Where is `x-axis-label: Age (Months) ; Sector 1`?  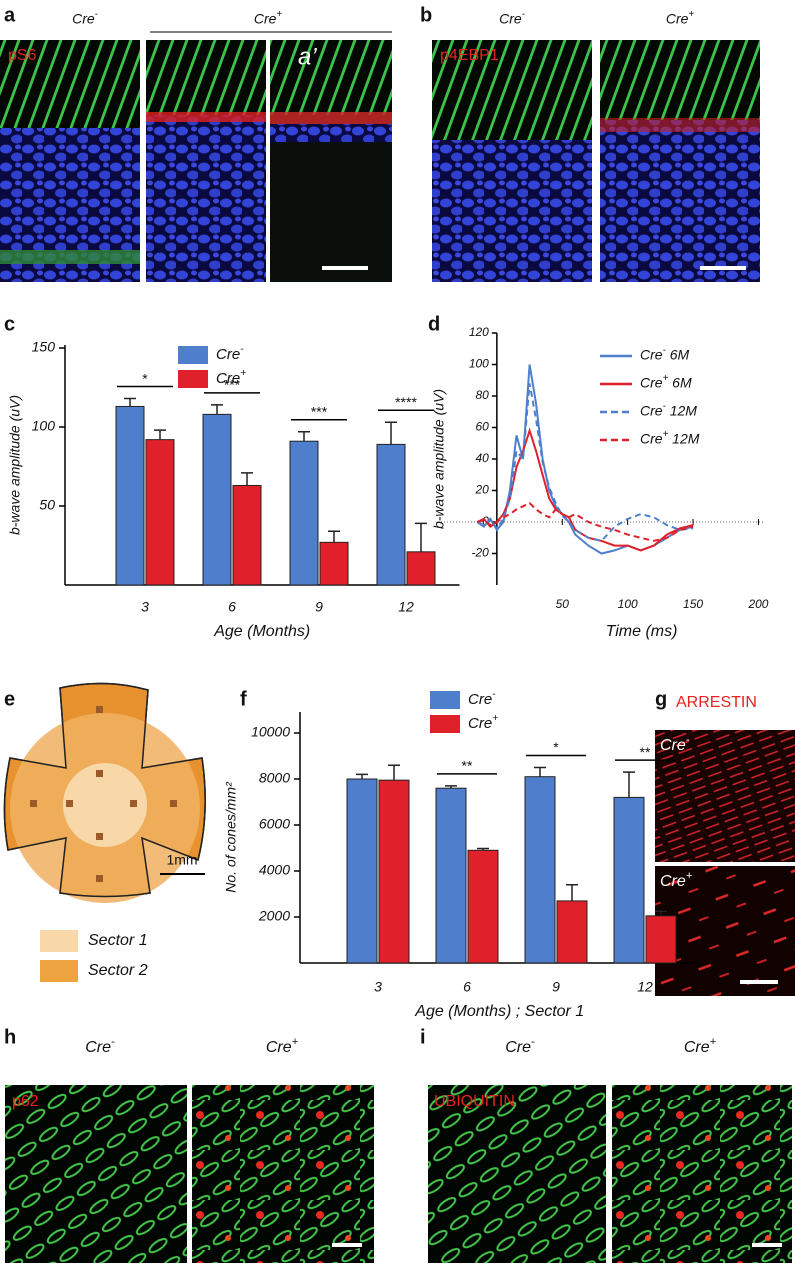 x-axis-label: Age (Months) ; Sector 1 is located at coordinates (499, 1011).